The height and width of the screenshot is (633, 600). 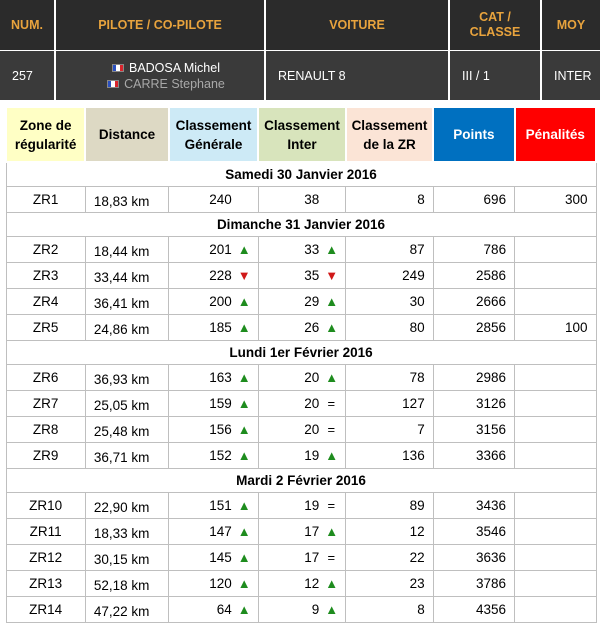 What do you see at coordinates (213, 377) in the screenshot?
I see `classement-generale-cell: 163 ▲` at bounding box center [213, 377].